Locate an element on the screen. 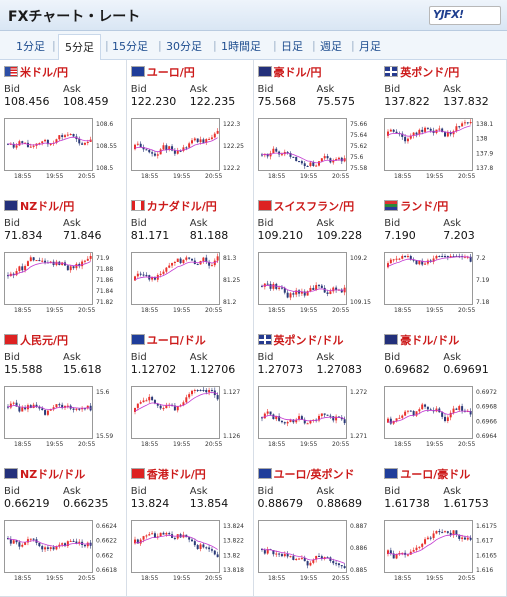 This screenshot has width=507, height=597. yjfx-logo: YJFX! is located at coordinates (465, 15).